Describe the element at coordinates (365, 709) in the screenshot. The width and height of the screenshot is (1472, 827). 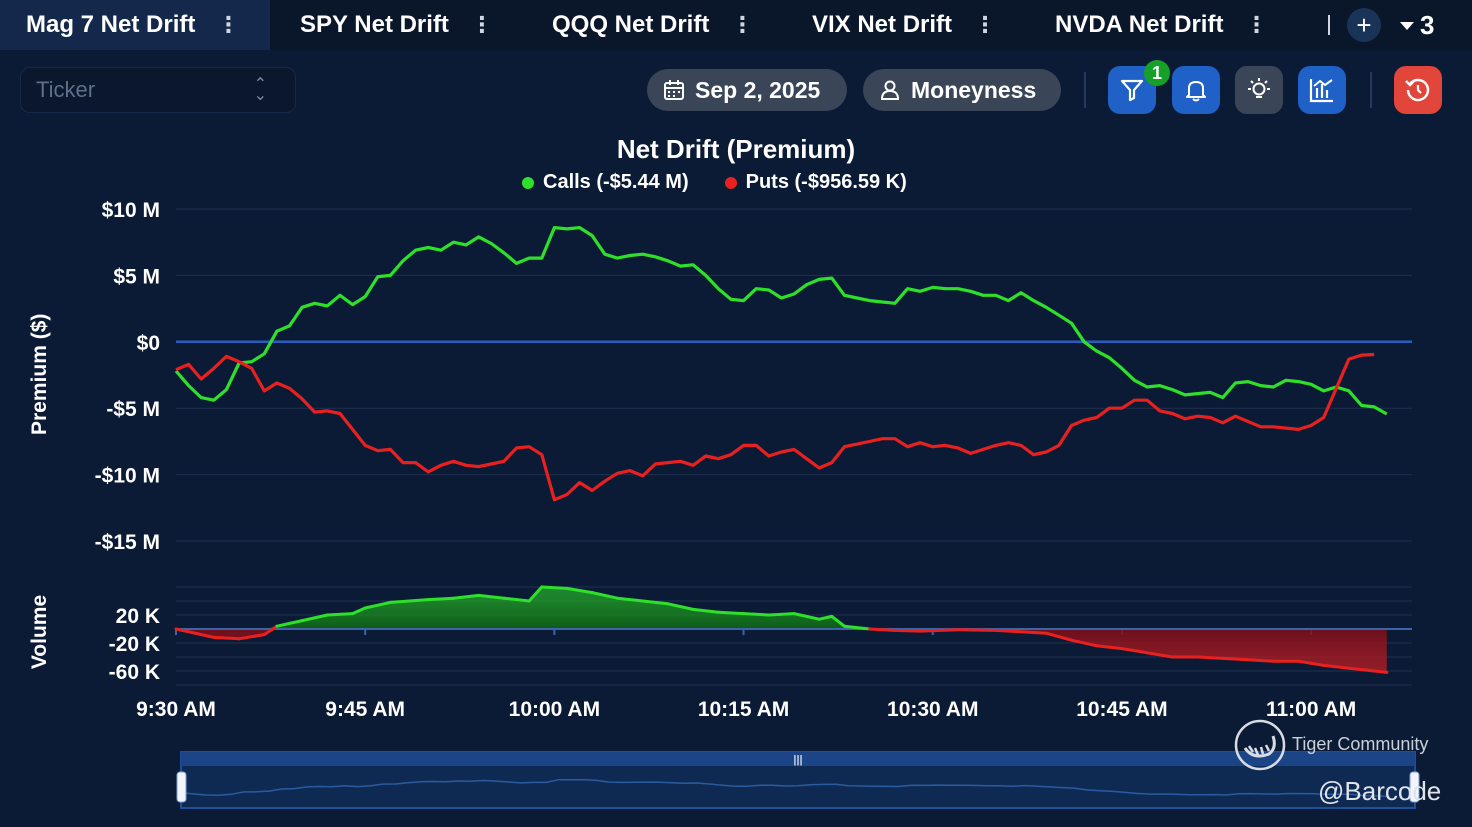
I see `x-tick-label: 9:45 AM` at that location.